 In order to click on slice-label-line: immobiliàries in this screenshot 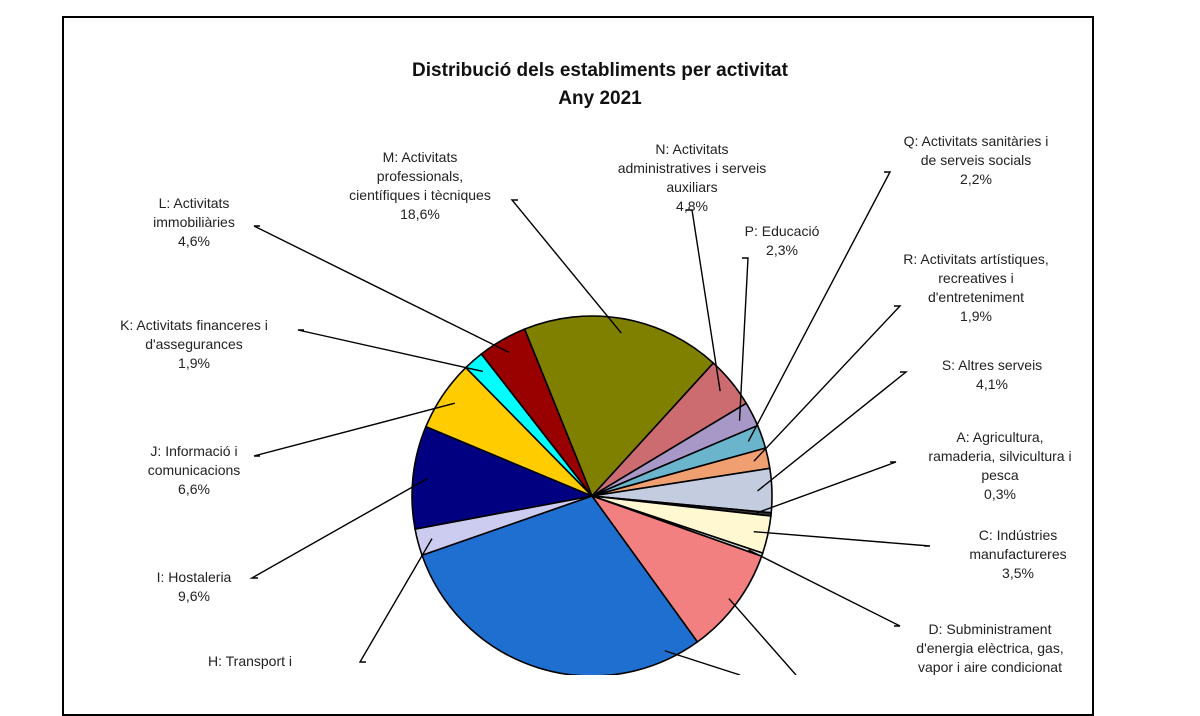, I will do `click(194, 222)`.